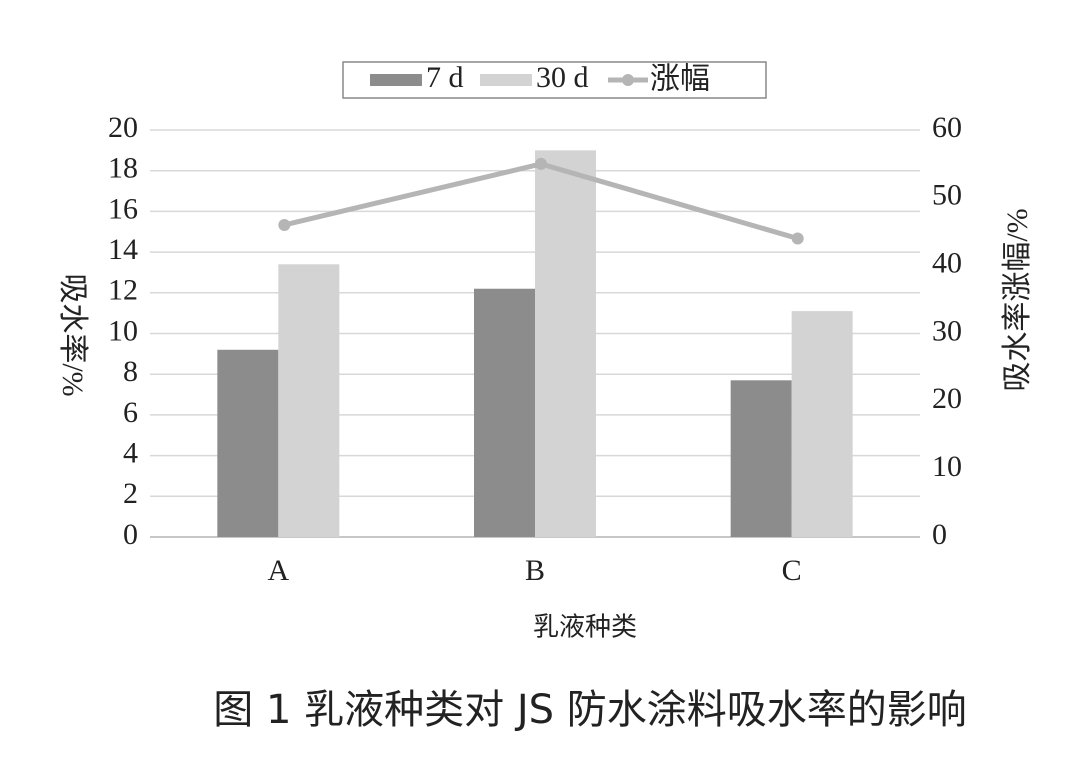 This screenshot has width=1080, height=777. Describe the element at coordinates (562, 77) in the screenshot. I see `legend-label: 30 d` at that location.